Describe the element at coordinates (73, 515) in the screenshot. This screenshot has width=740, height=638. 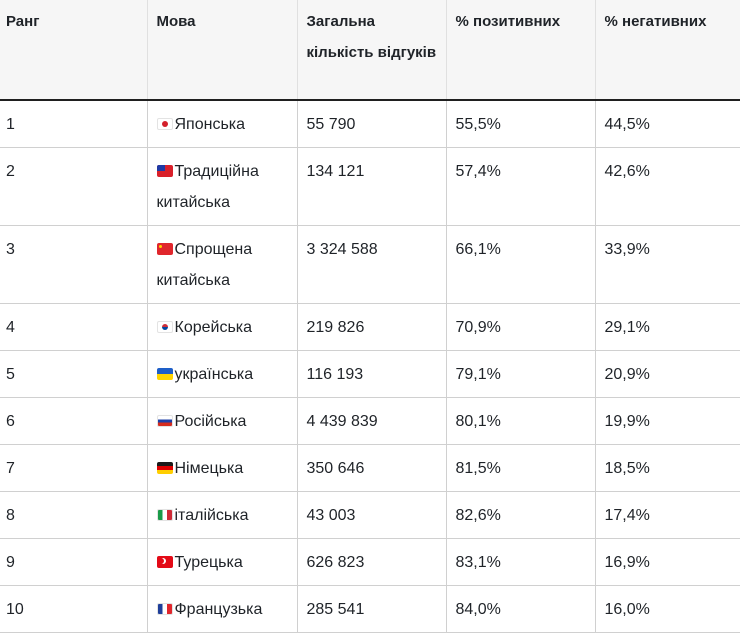
I see `rank-cell: 8` at that location.